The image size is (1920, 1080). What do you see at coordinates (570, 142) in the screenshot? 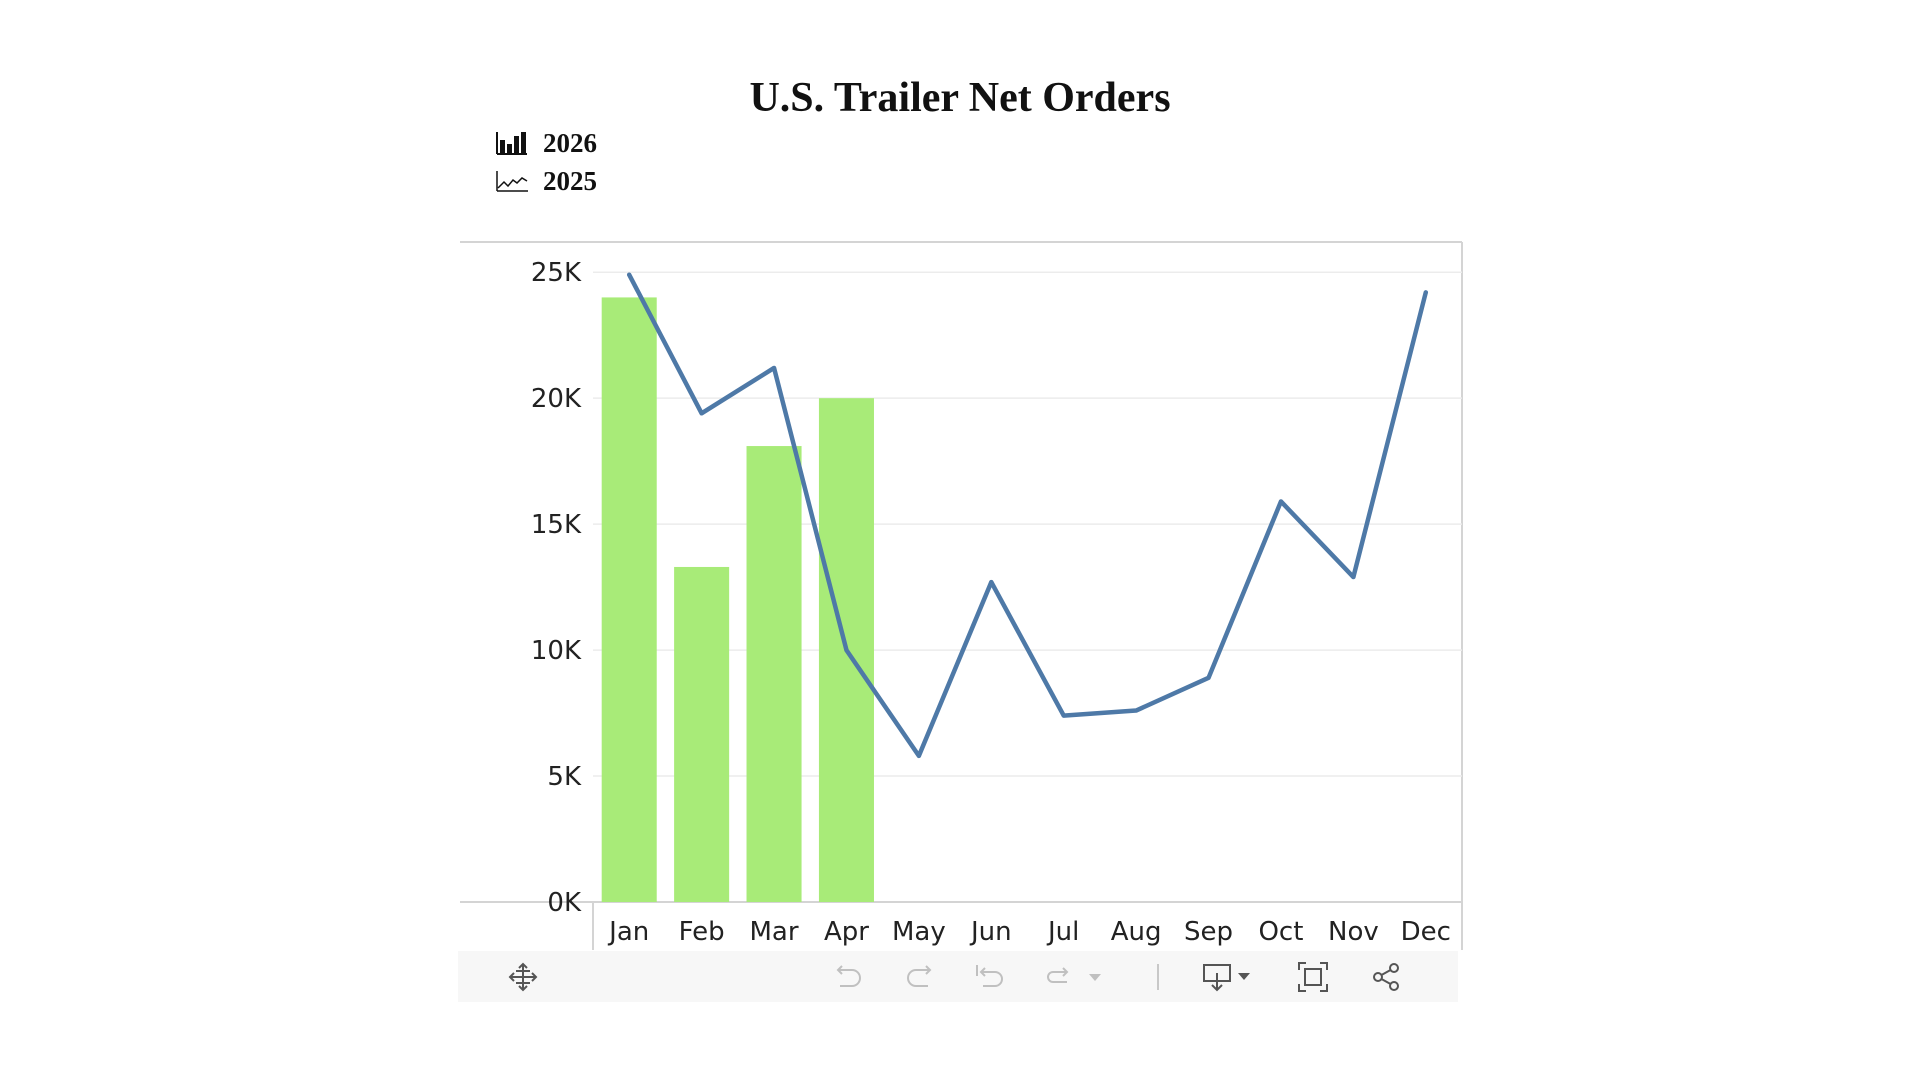
I see `legend-label-2026: 2026` at bounding box center [570, 142].